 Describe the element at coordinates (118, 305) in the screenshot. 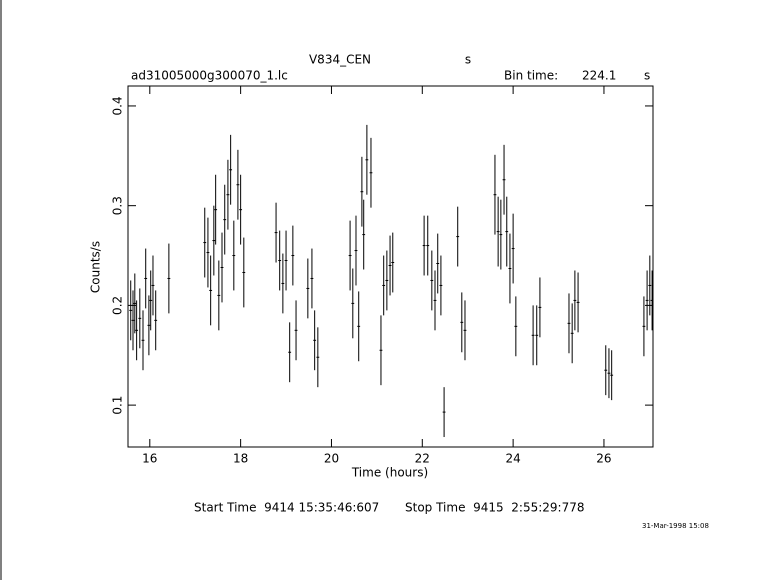

I see `y-tick-label: 0.2` at that location.